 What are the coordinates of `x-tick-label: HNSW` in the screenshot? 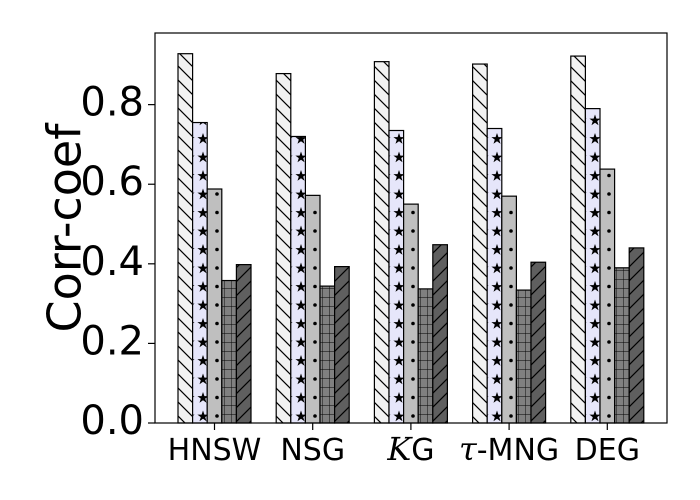 It's located at (215, 450).